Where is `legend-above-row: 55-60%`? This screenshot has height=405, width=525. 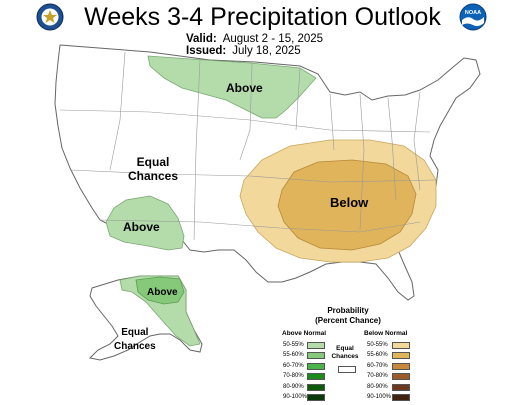
legend-above-row: 55-60% is located at coordinates (305, 356).